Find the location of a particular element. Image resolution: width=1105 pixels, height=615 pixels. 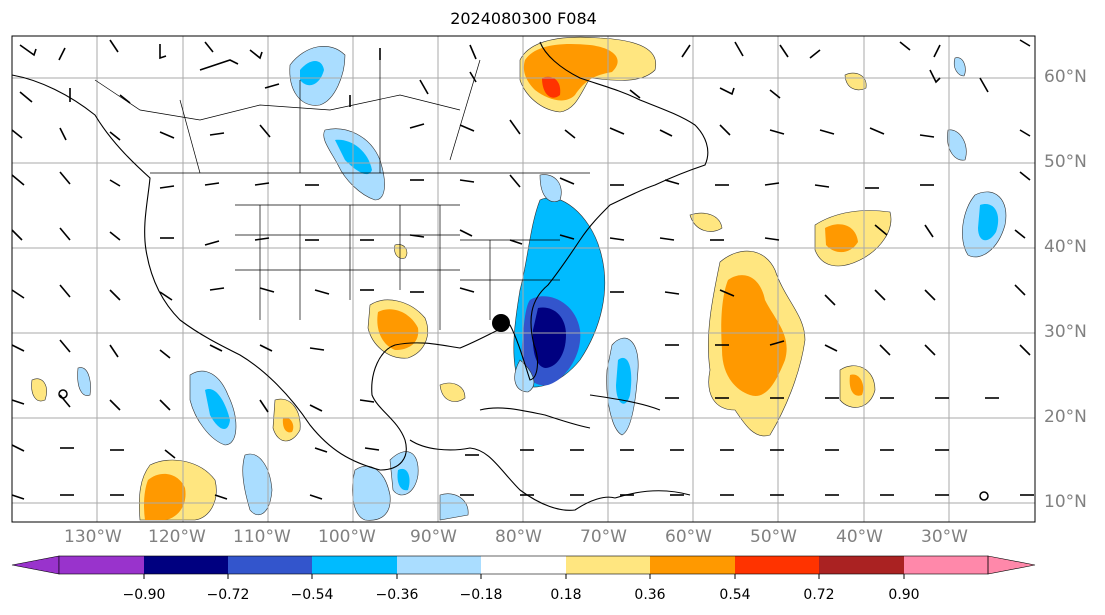

colorbar is located at coordinates (523, 567).